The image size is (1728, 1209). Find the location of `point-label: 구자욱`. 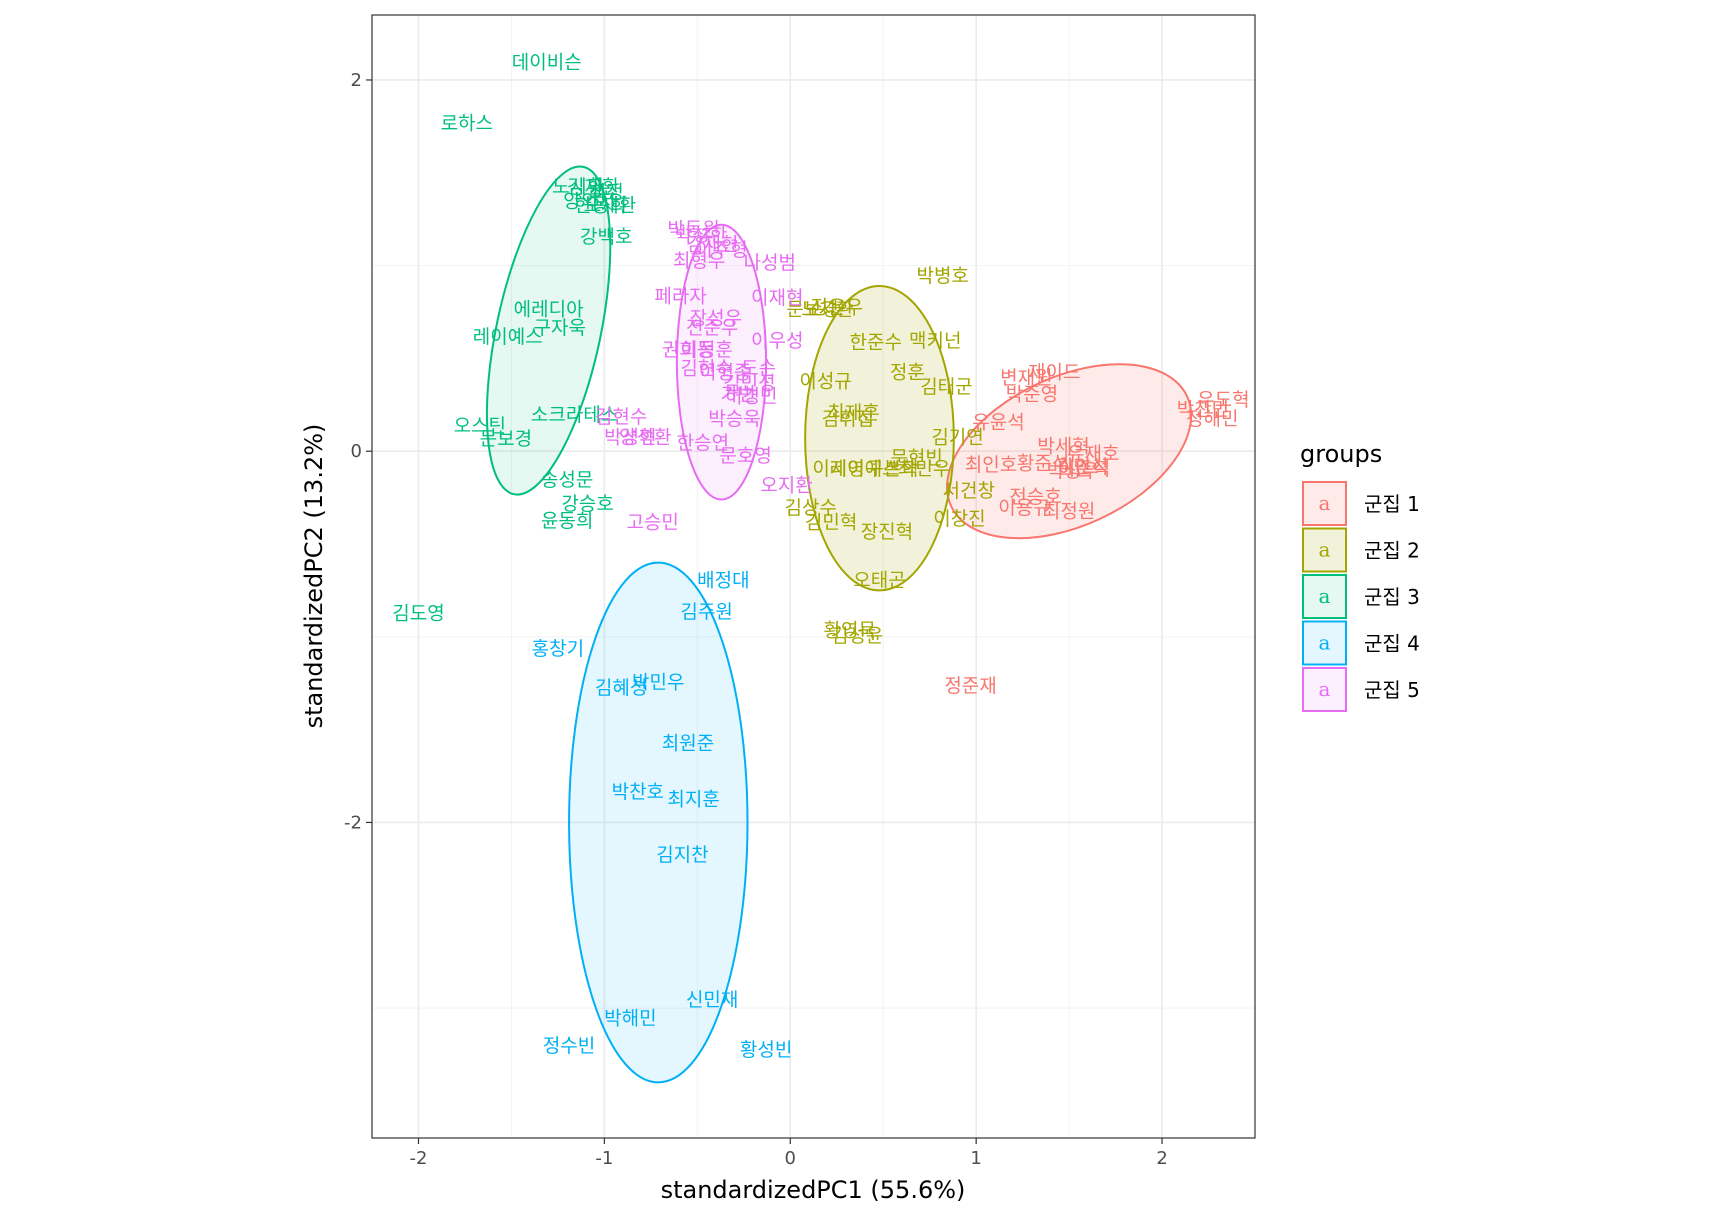

point-label: 구자욱 is located at coordinates (560, 328).